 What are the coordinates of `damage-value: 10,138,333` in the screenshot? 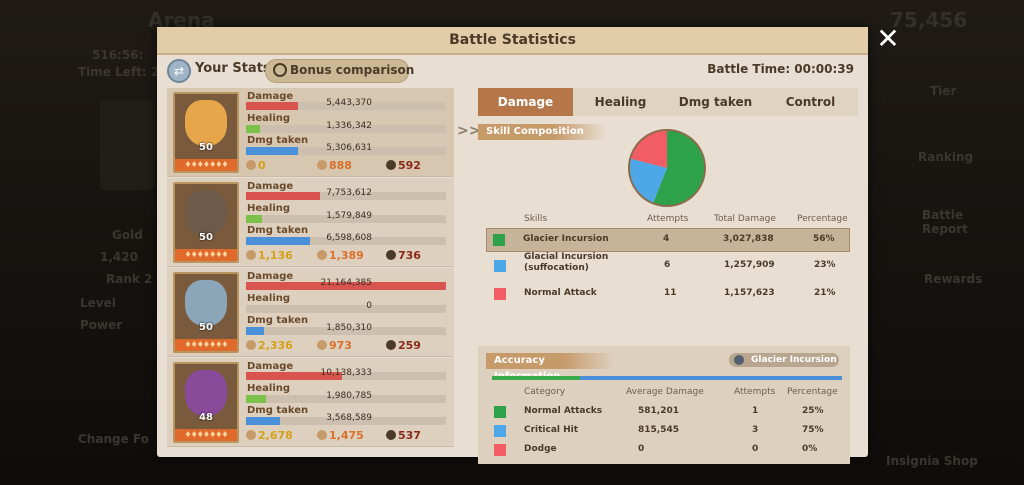 It's located at (346, 373).